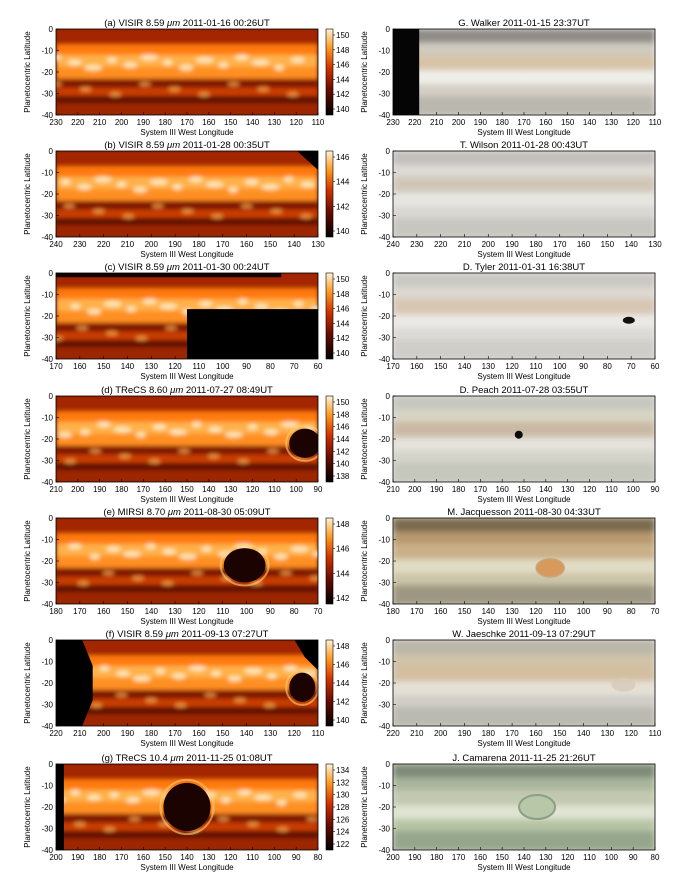 The image size is (680, 880). Describe the element at coordinates (633, 489) in the screenshot. I see `right-axis-lon-tick: 100` at that location.